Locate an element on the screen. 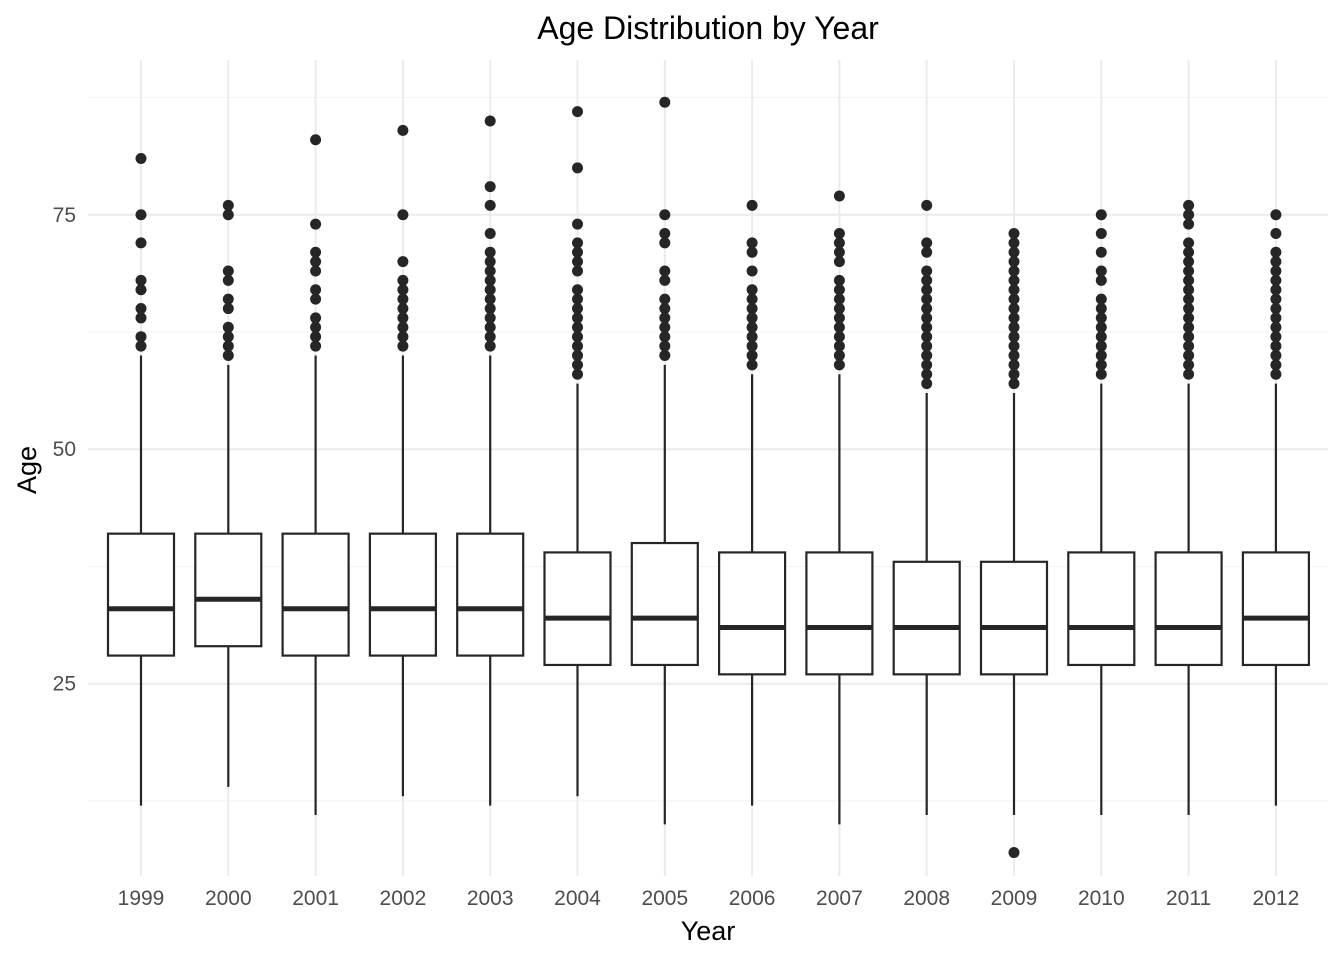 The width and height of the screenshot is (1344, 960). box-2006 is located at coordinates (752, 502).